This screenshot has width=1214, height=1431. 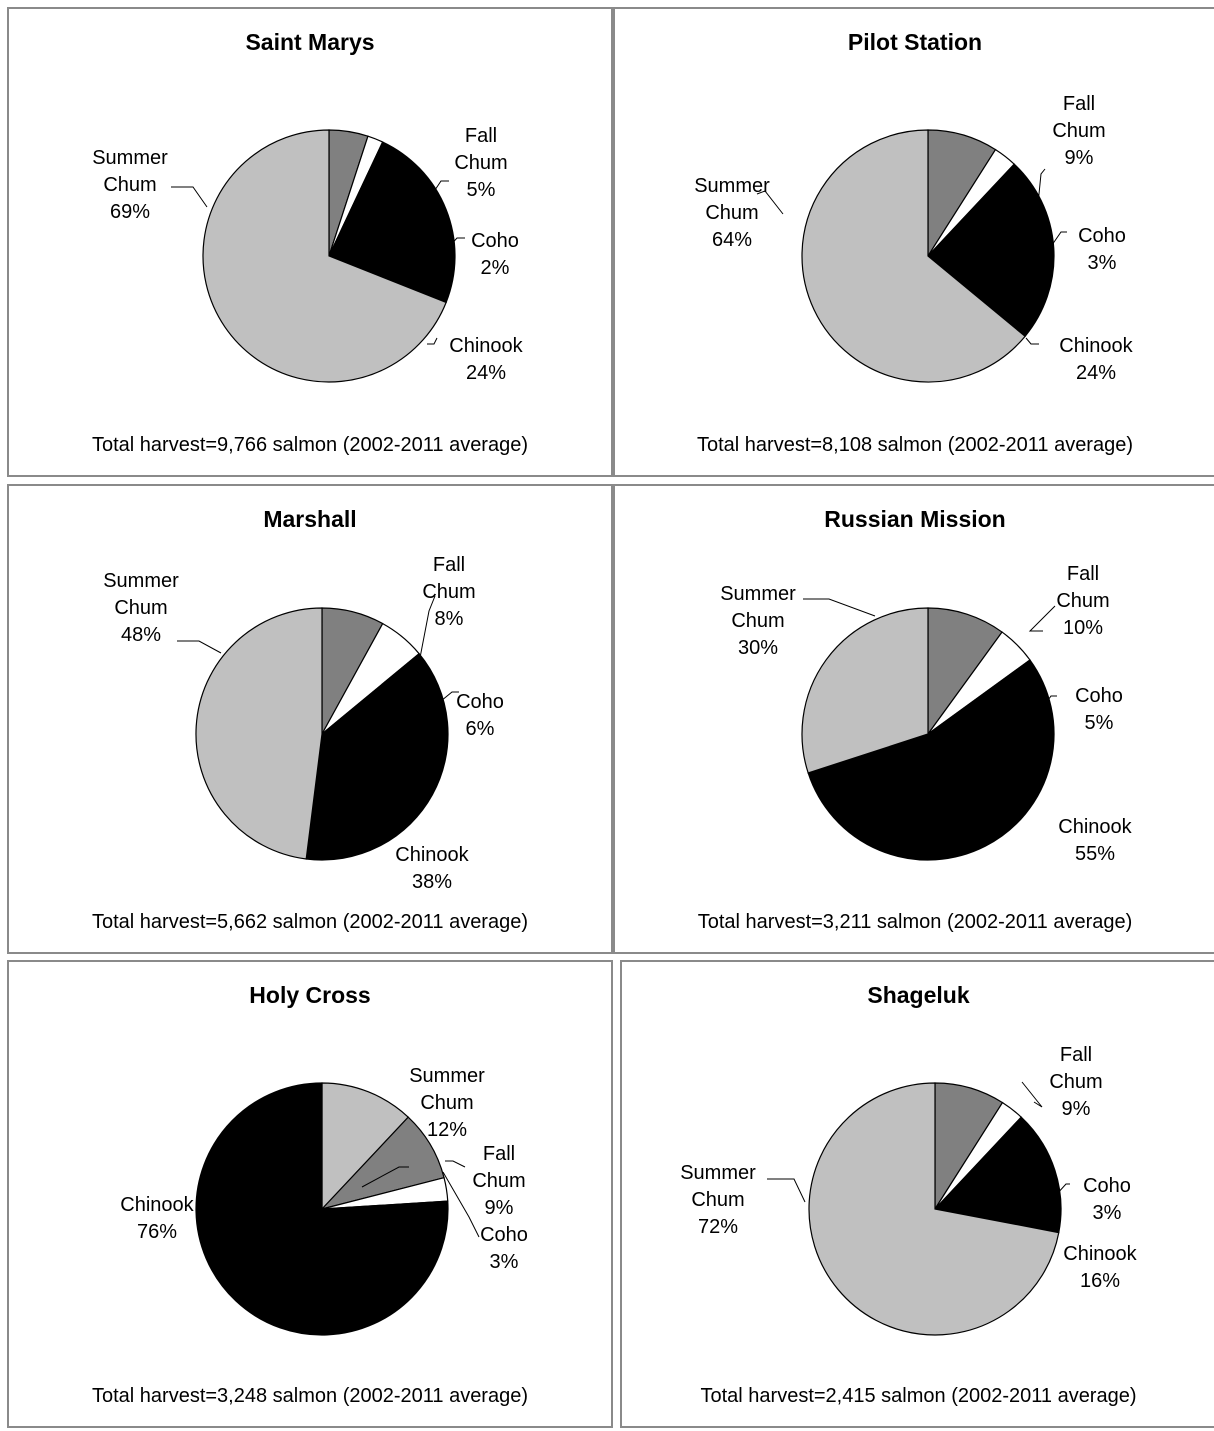 What do you see at coordinates (1100, 1281) in the screenshot?
I see `slice-percent: 16%` at bounding box center [1100, 1281].